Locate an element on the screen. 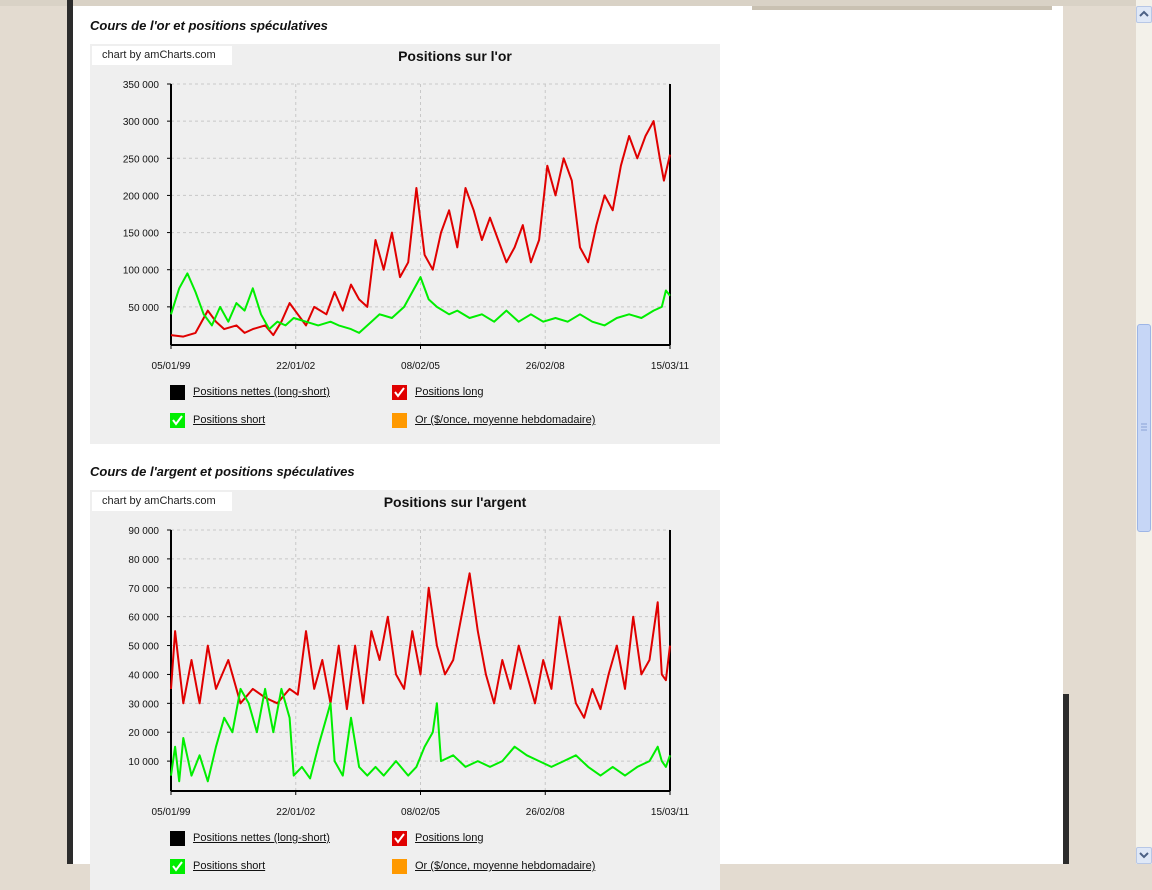  chevron-up-icon is located at coordinates (1144, 13).